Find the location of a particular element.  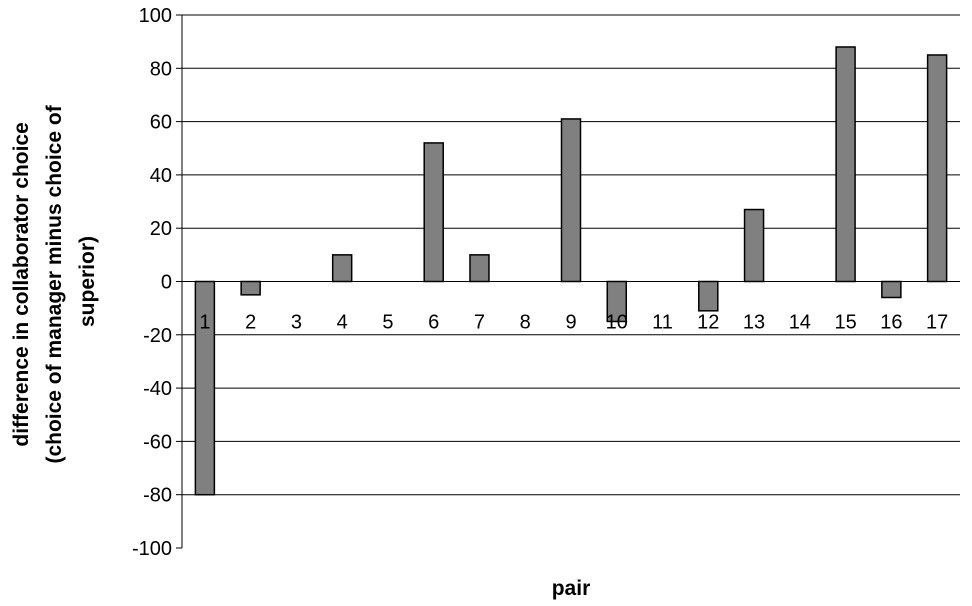

y-axis-title-line-3: superior) is located at coordinates (87, 281).